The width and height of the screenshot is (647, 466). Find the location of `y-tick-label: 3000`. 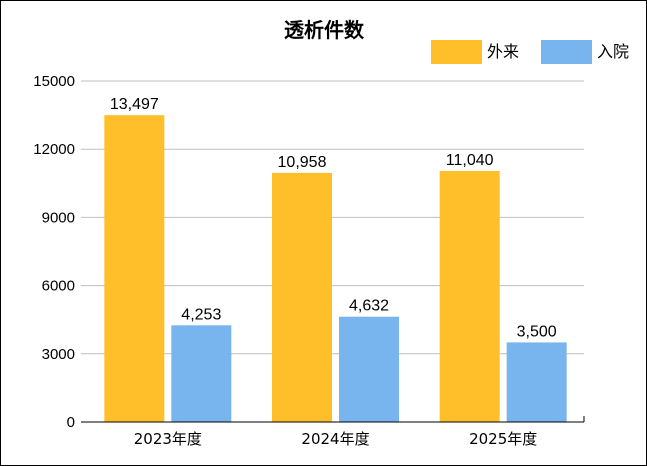

y-tick-label: 3000 is located at coordinates (58, 354).